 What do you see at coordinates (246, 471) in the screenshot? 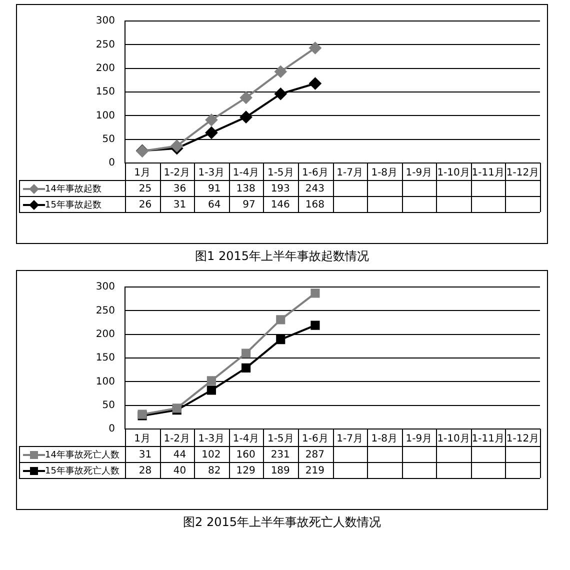
I see `data-label: 129` at bounding box center [246, 471].